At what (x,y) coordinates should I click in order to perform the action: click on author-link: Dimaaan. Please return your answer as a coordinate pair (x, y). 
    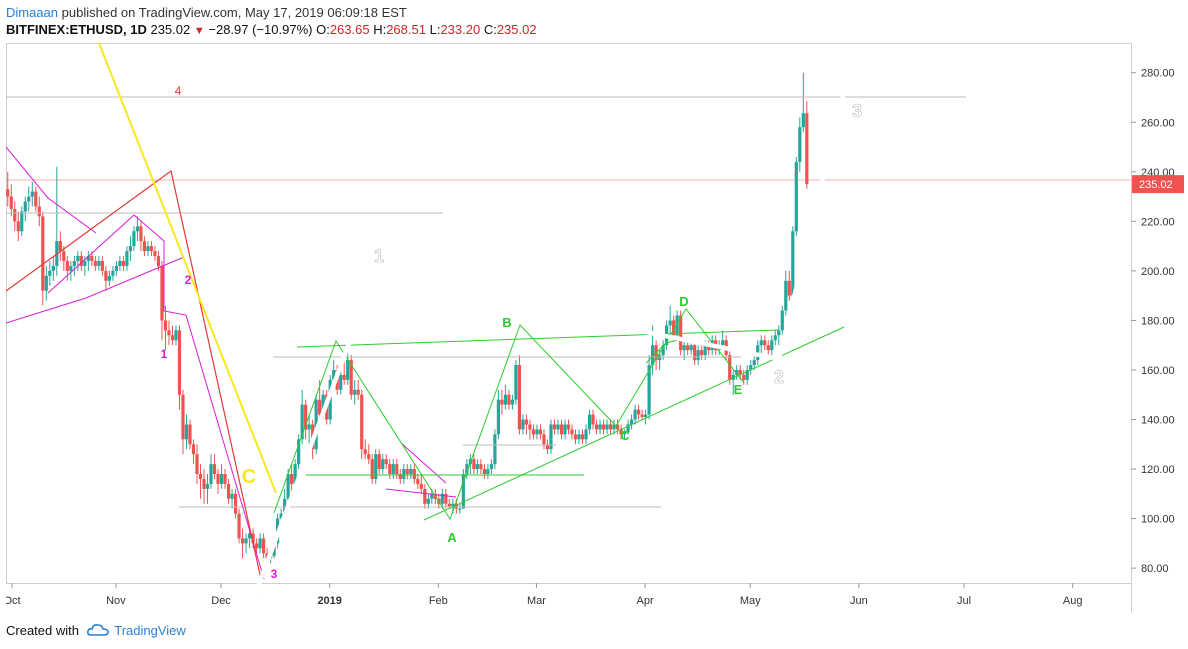
    Looking at the image, I should click on (32, 12).